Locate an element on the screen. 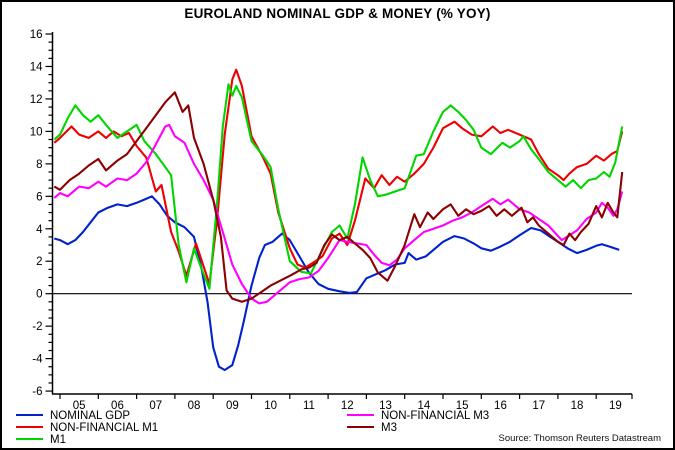  x-tick-label: 17 is located at coordinates (538, 406).